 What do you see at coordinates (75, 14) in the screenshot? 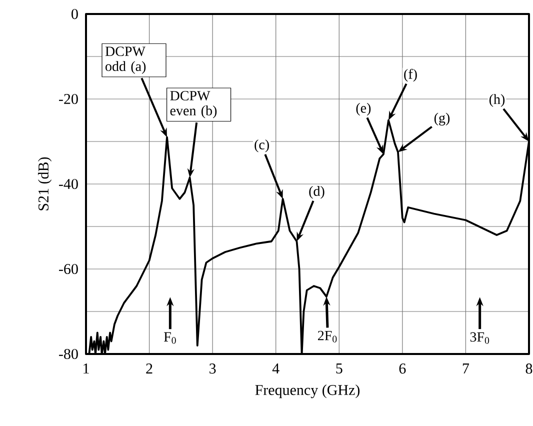
I see `y-tick-label: 0` at bounding box center [75, 14].